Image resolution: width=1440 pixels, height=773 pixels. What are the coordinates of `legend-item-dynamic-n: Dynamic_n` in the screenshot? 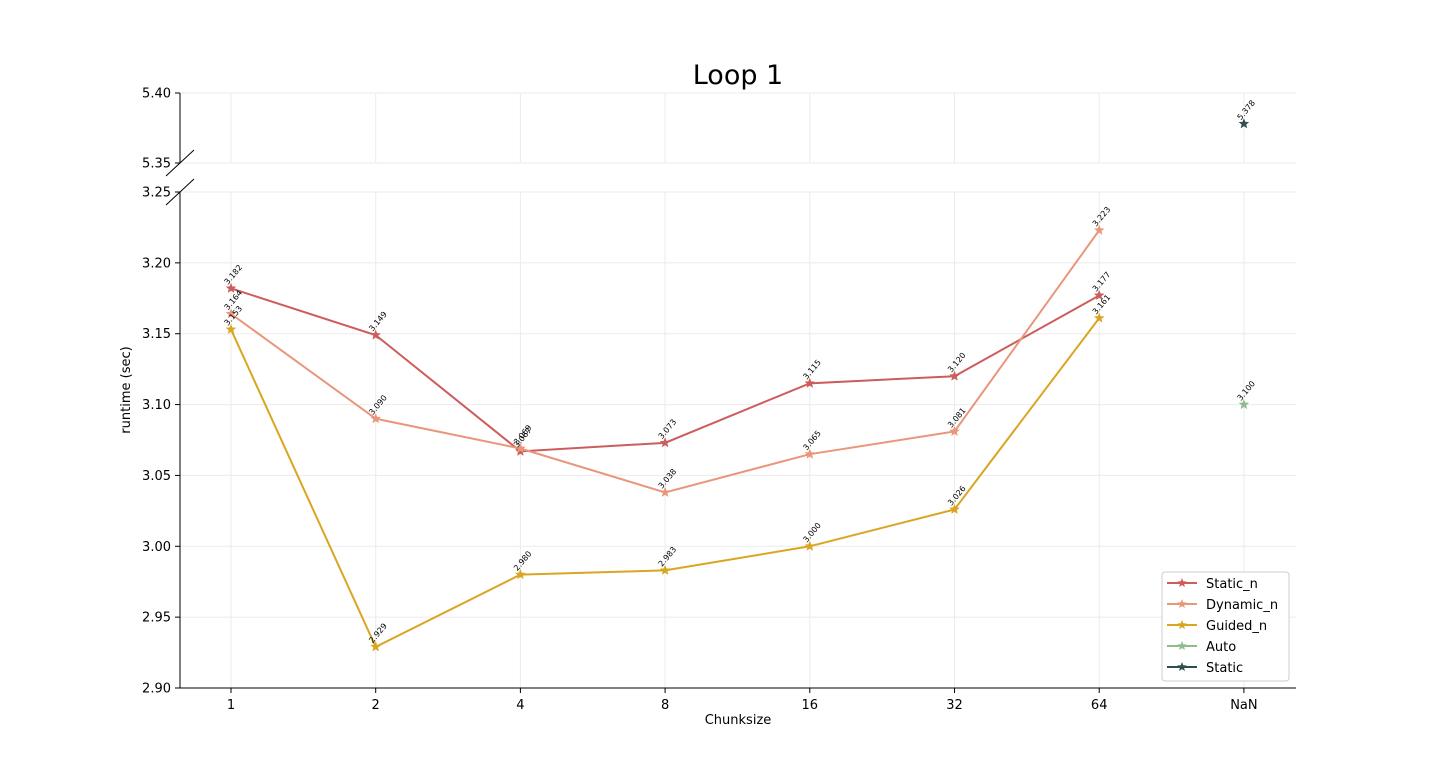 It's located at (1222, 605).